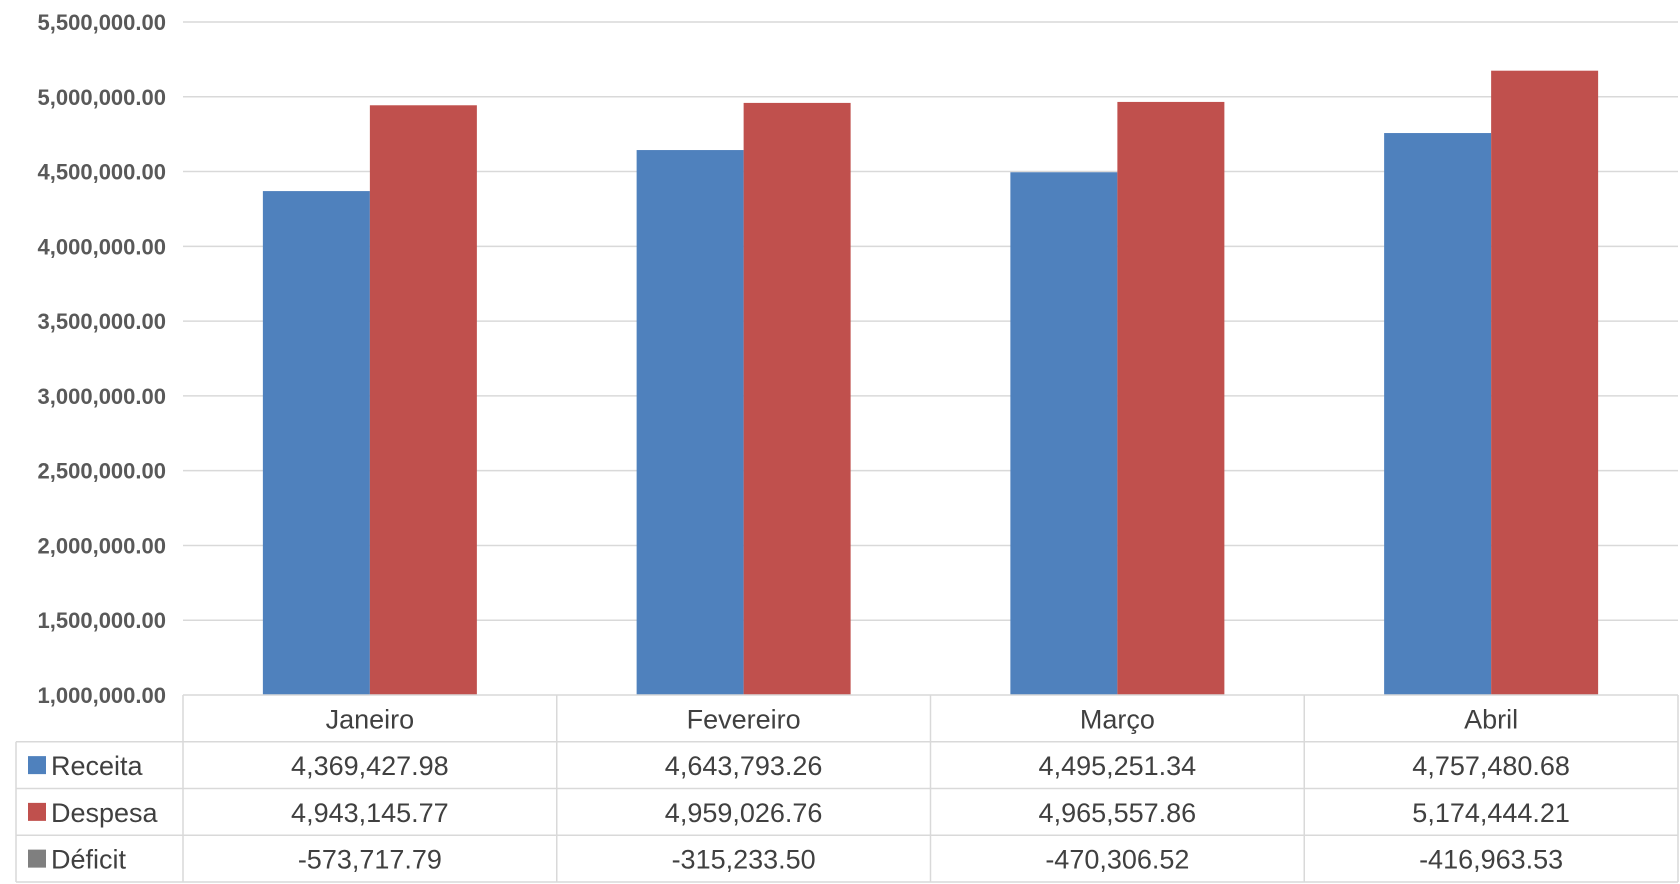 This screenshot has height=884, width=1680. Describe the element at coordinates (744, 860) in the screenshot. I see `table-cell-value: -315,233.50` at that location.